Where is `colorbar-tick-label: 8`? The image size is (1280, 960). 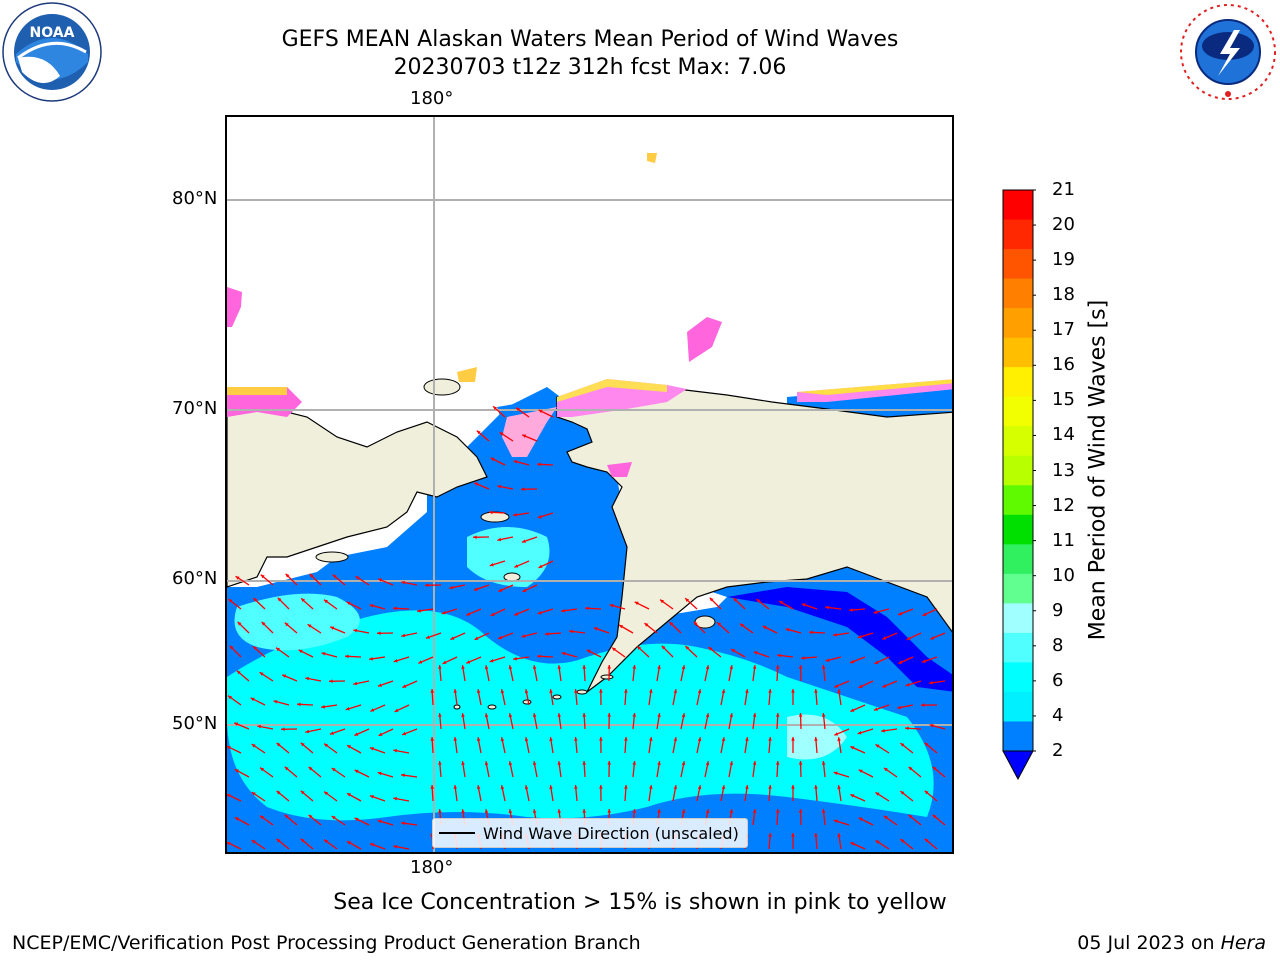
colorbar-tick-label: 8 is located at coordinates (1058, 645).